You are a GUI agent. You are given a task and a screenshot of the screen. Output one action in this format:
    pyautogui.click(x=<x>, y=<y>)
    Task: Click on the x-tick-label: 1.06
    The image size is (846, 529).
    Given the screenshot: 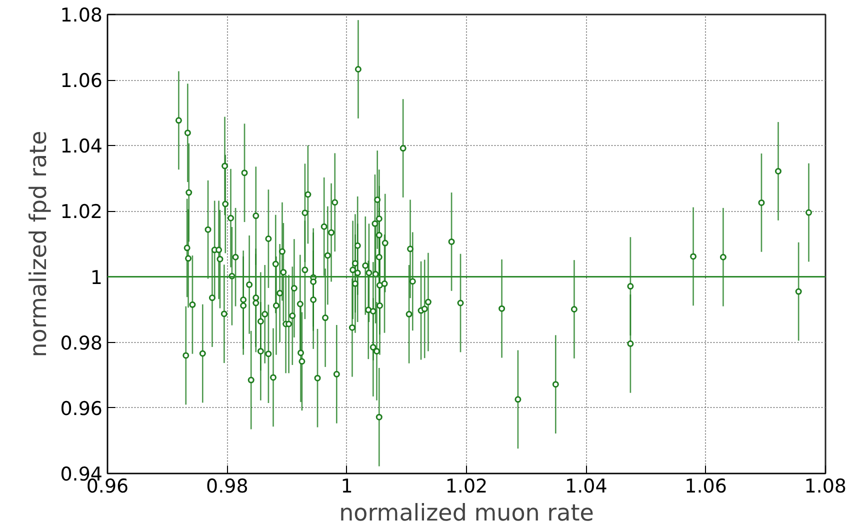 What is the action you would take?
    pyautogui.click(x=705, y=487)
    